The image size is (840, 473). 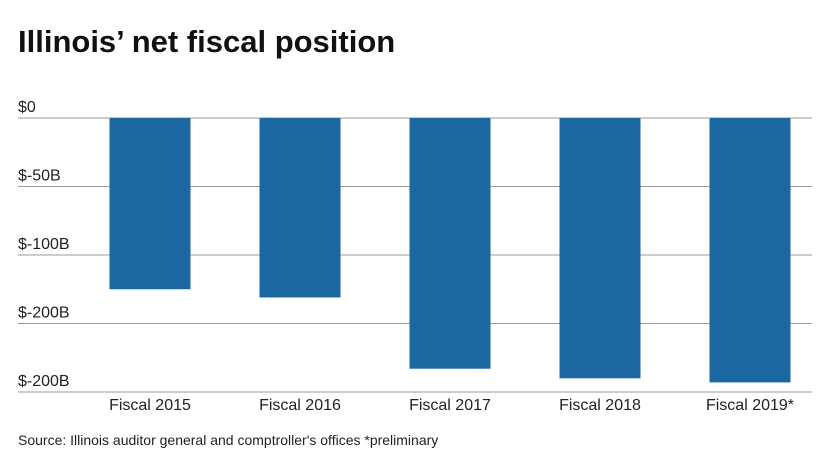 What do you see at coordinates (450, 405) in the screenshot?
I see `x-tick-label: Fiscal 2017` at bounding box center [450, 405].